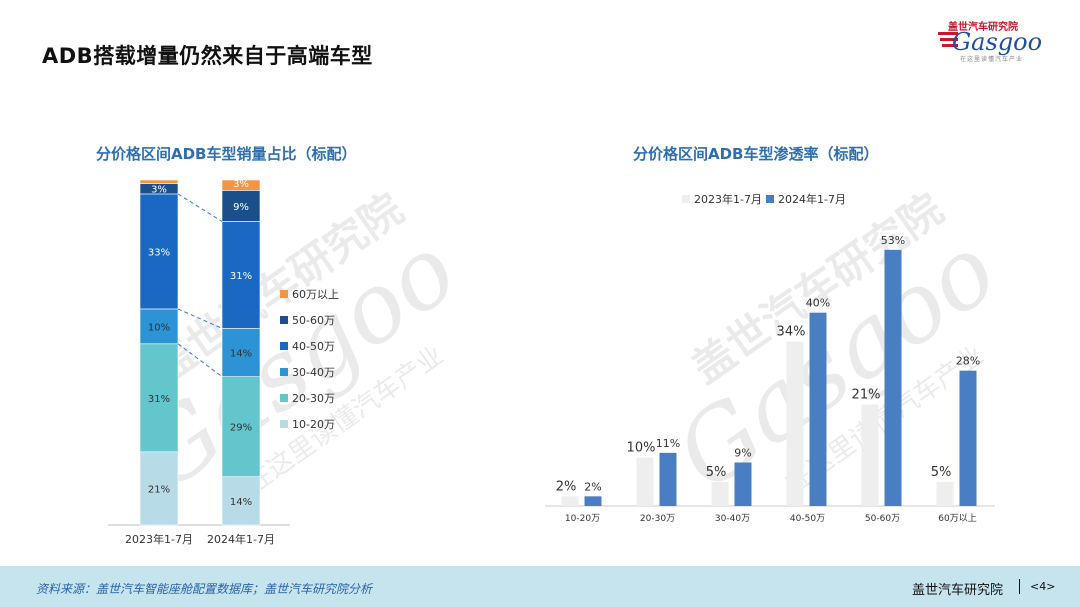 The image size is (1080, 607). Describe the element at coordinates (818, 303) in the screenshot. I see `data-label-2024: 40%` at that location.